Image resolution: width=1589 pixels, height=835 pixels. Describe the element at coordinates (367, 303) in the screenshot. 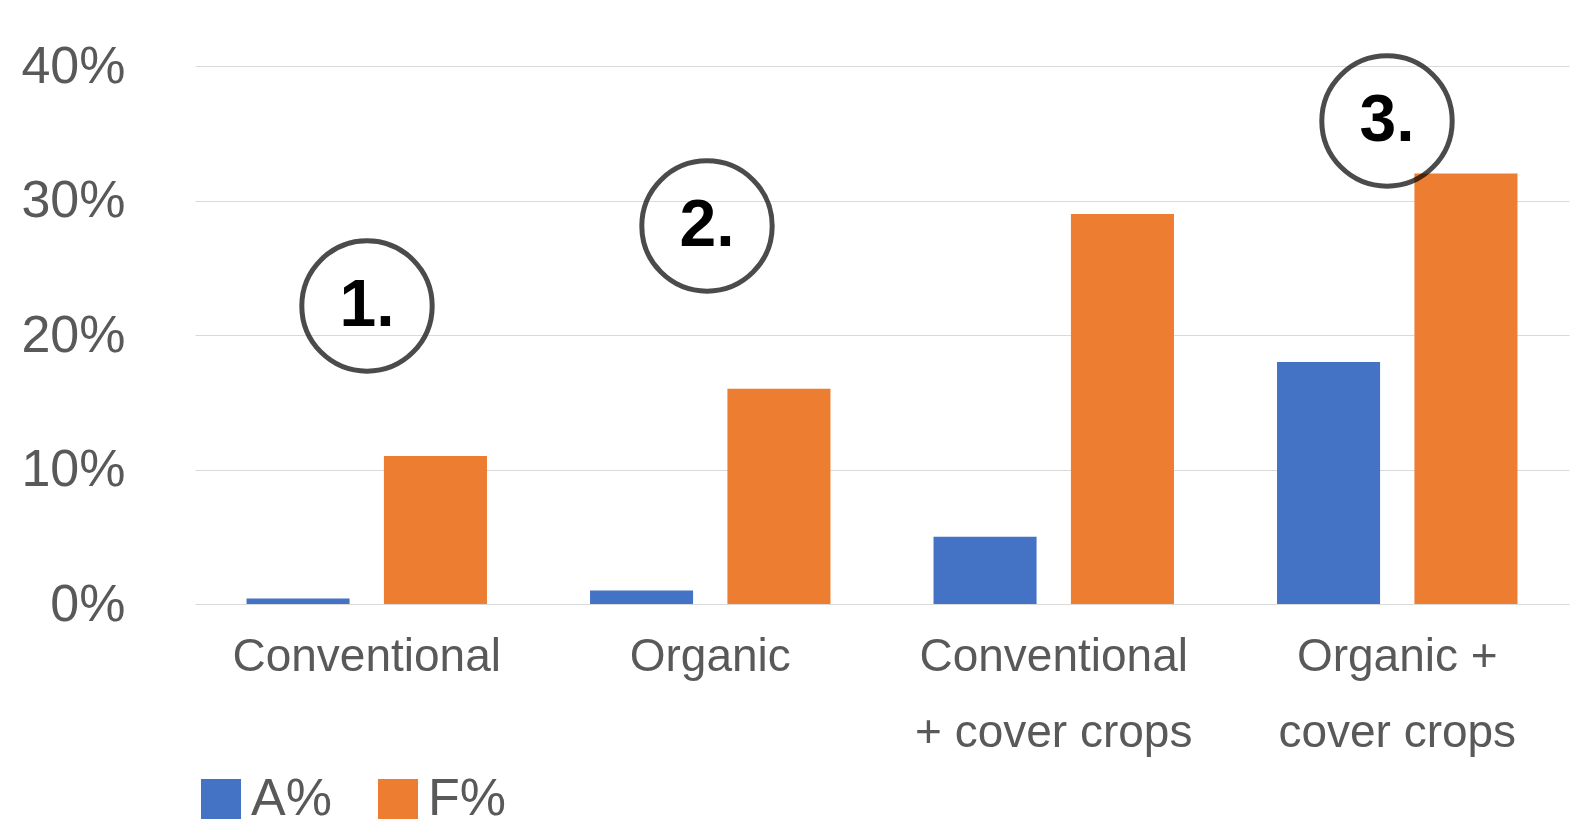

I see `annotation: 1.` at that location.